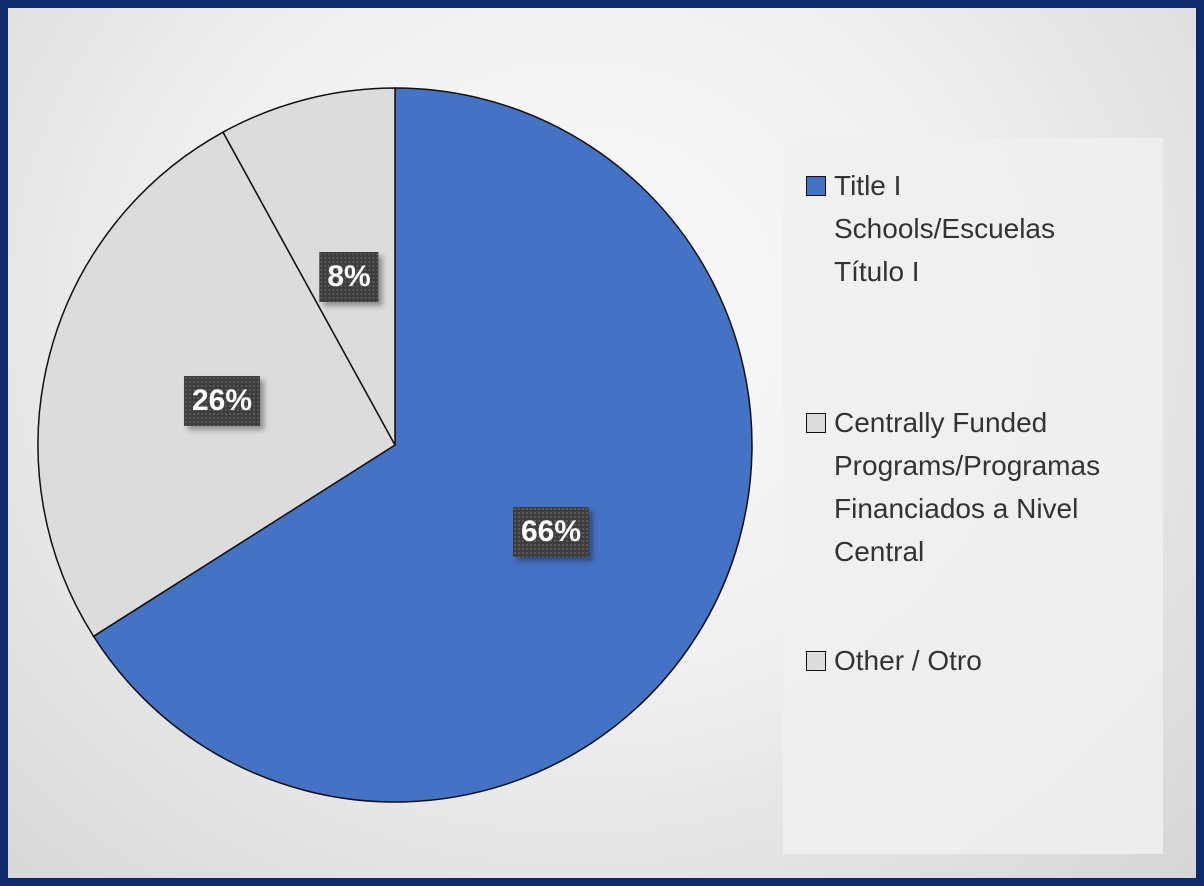  What do you see at coordinates (990, 660) in the screenshot?
I see `legend-item-other: Other / Otro` at bounding box center [990, 660].